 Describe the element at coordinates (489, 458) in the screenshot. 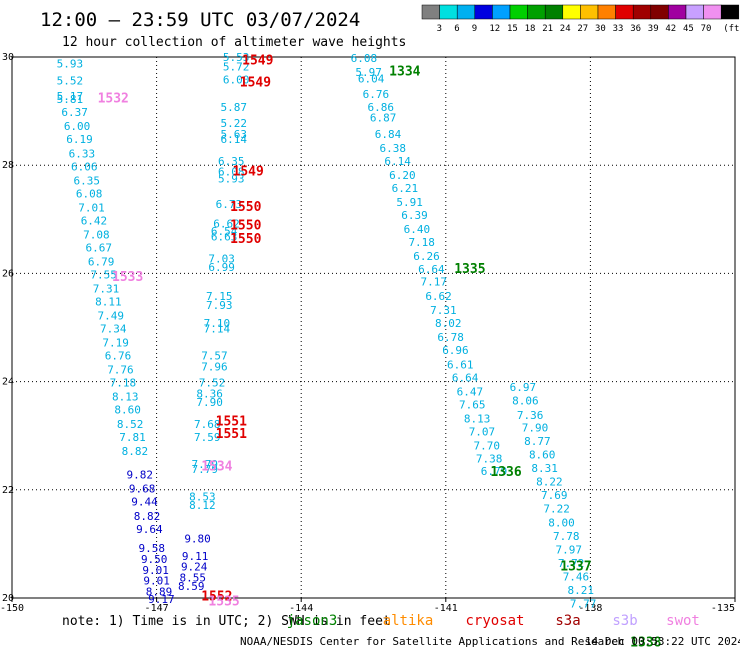

I see `wave-height-value: 7.38` at that location.